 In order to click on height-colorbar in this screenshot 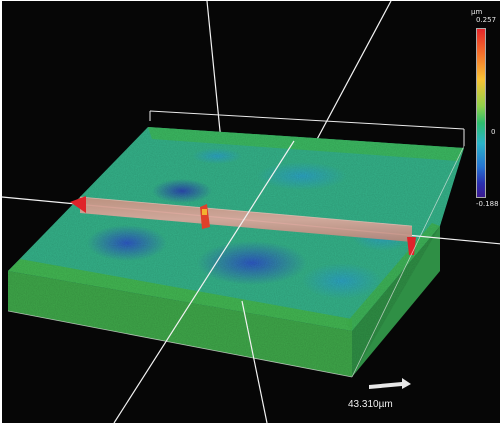, I will do `click(481, 113)`.